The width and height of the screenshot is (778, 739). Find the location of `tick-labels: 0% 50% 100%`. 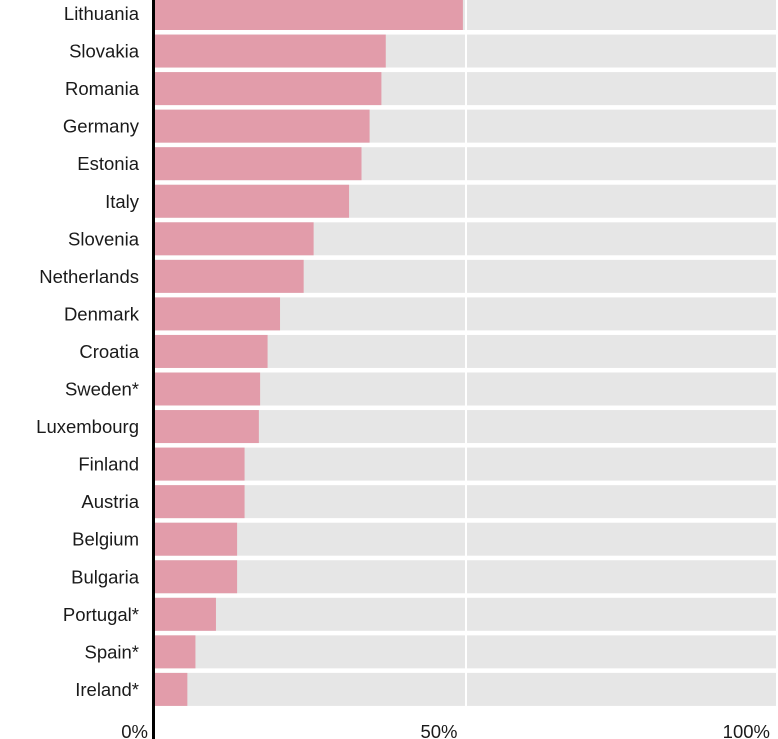

tick-labels: 0% 50% 100% is located at coordinates (445, 730).